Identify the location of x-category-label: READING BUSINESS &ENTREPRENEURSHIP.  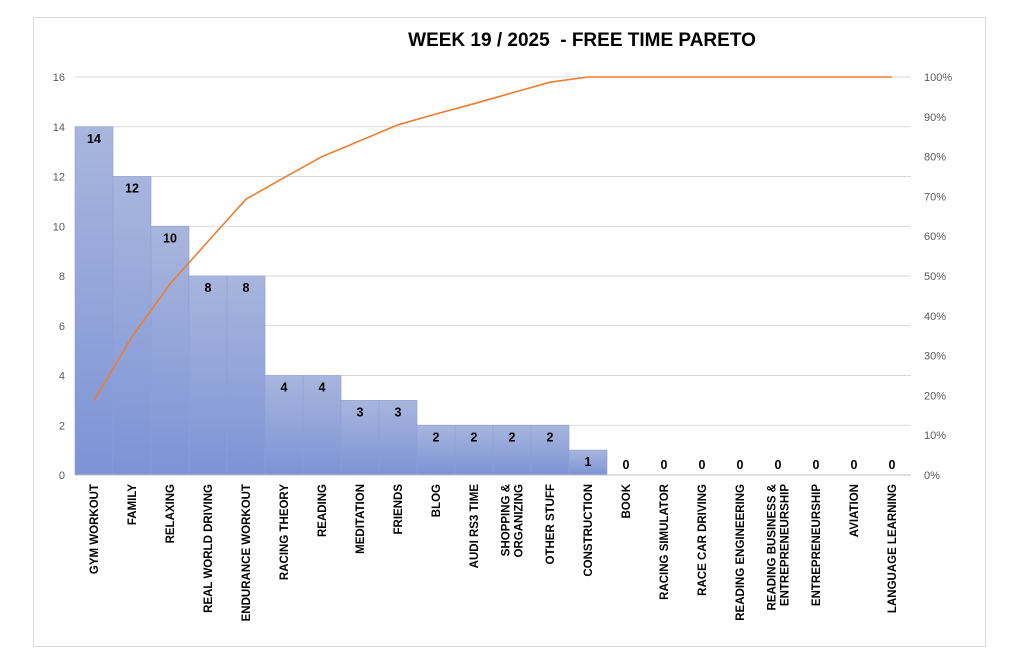
(779, 547).